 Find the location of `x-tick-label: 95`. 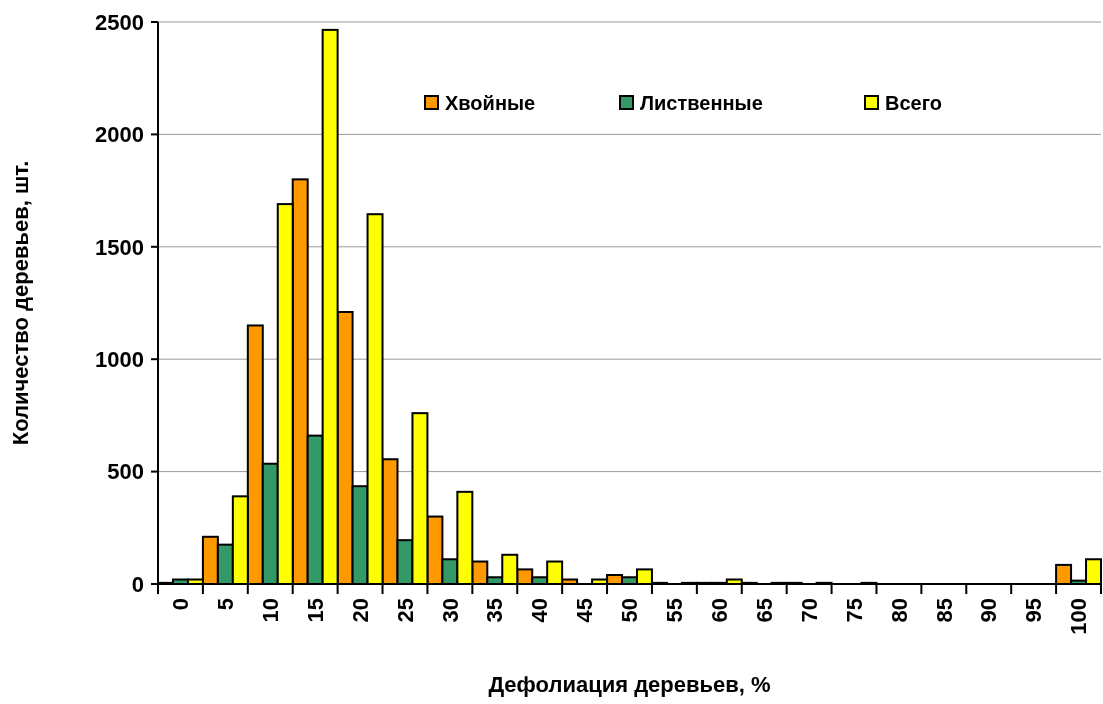

x-tick-label: 95 is located at coordinates (1034, 610).